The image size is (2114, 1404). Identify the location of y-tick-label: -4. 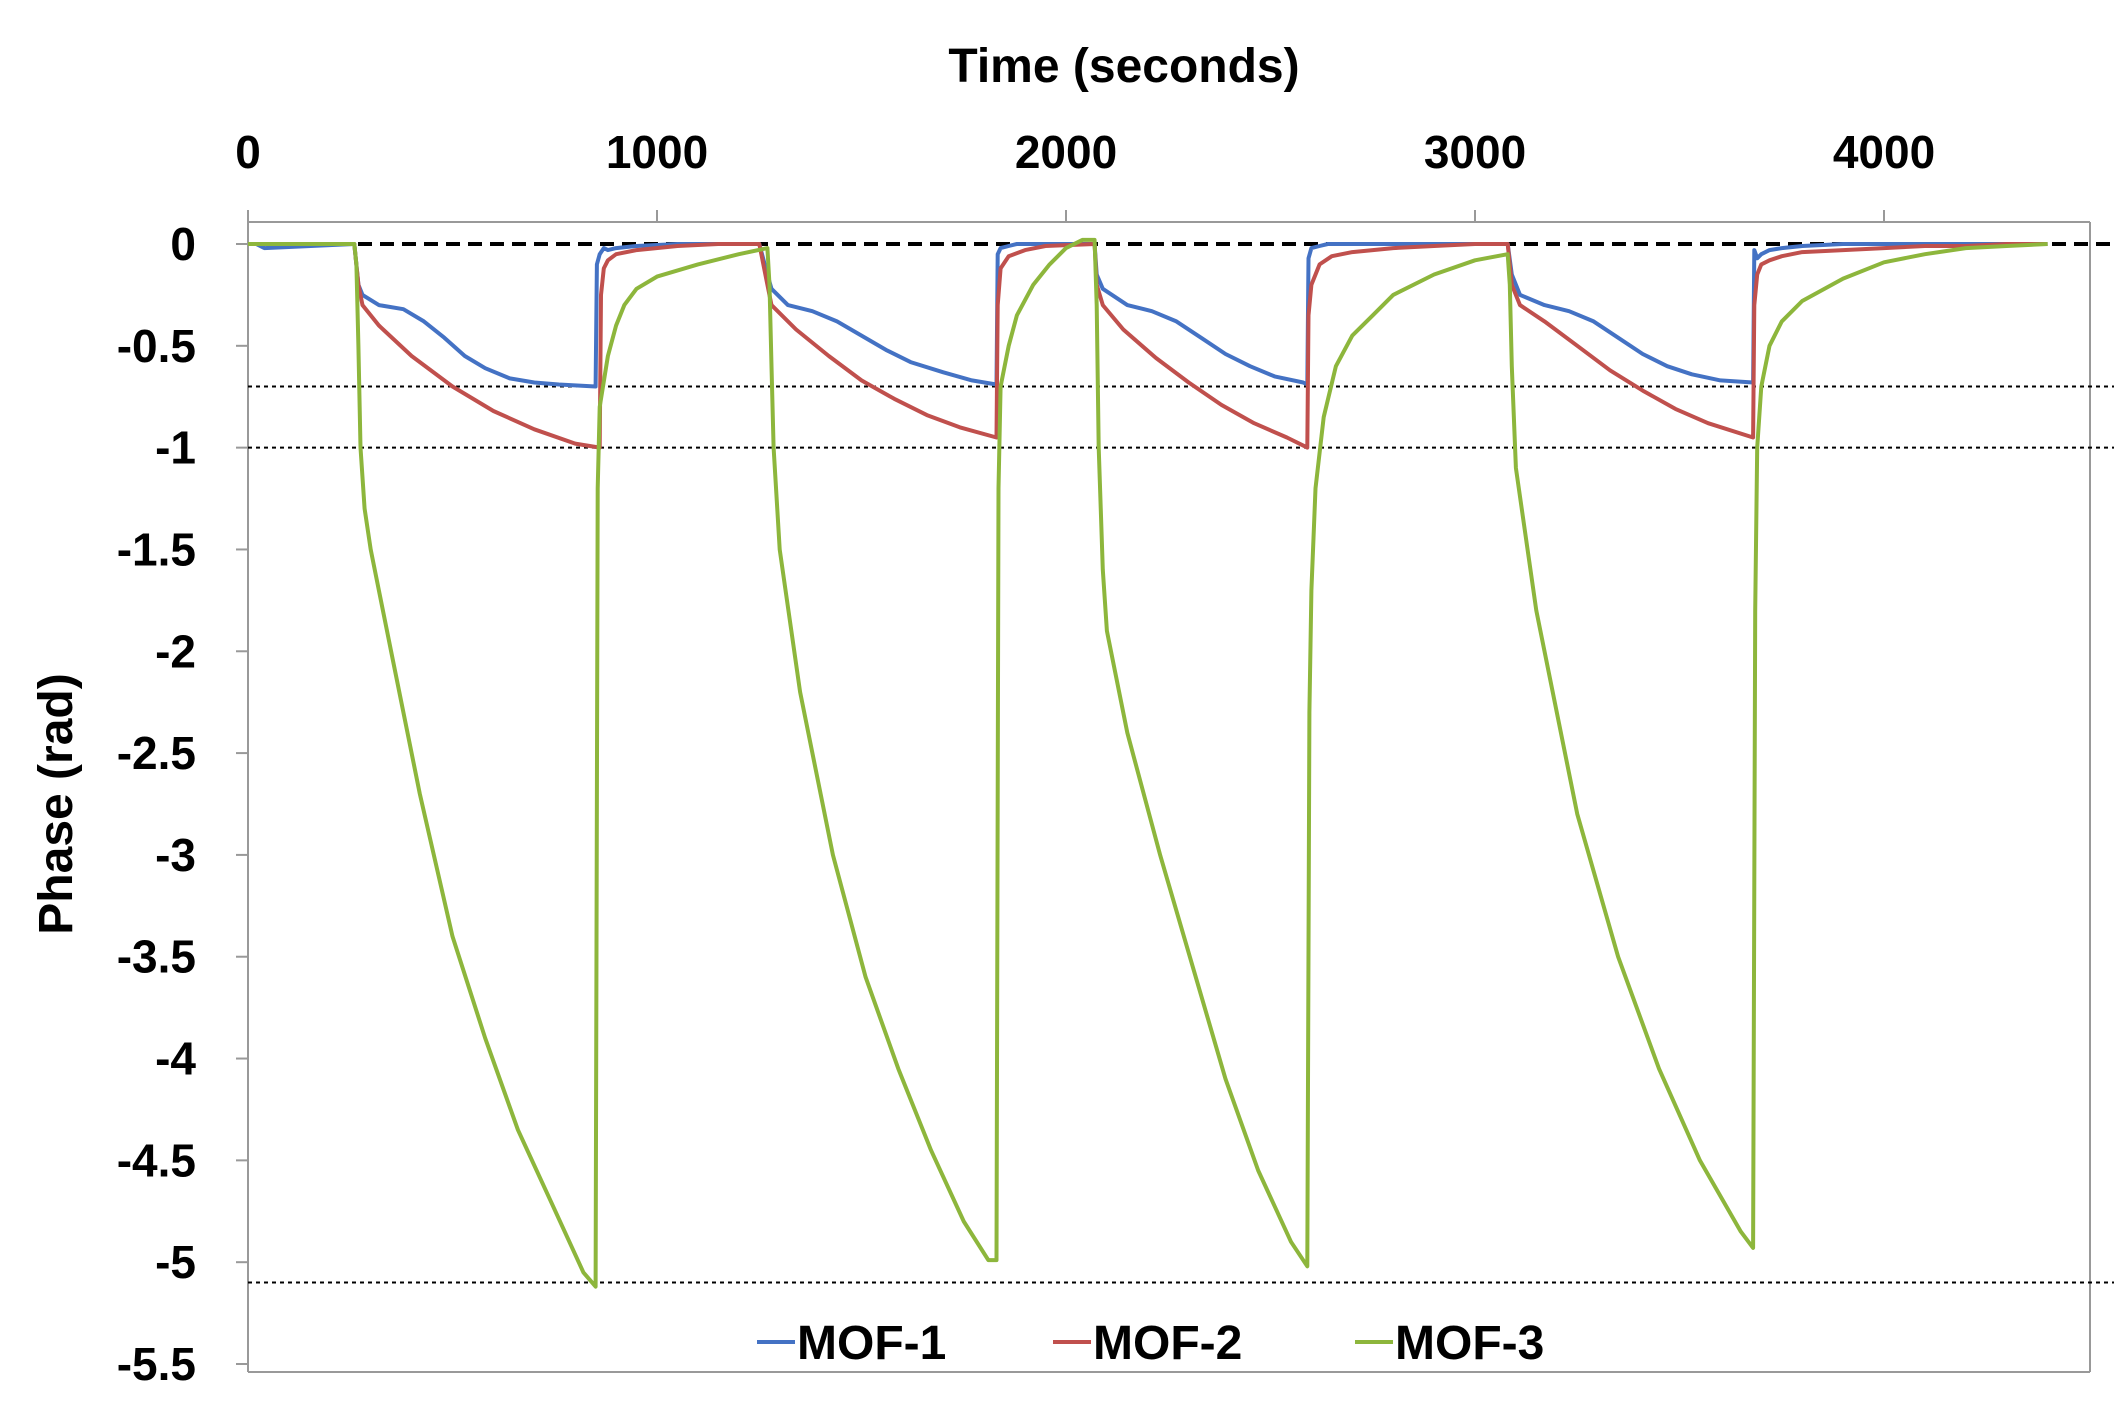
(175, 1059).